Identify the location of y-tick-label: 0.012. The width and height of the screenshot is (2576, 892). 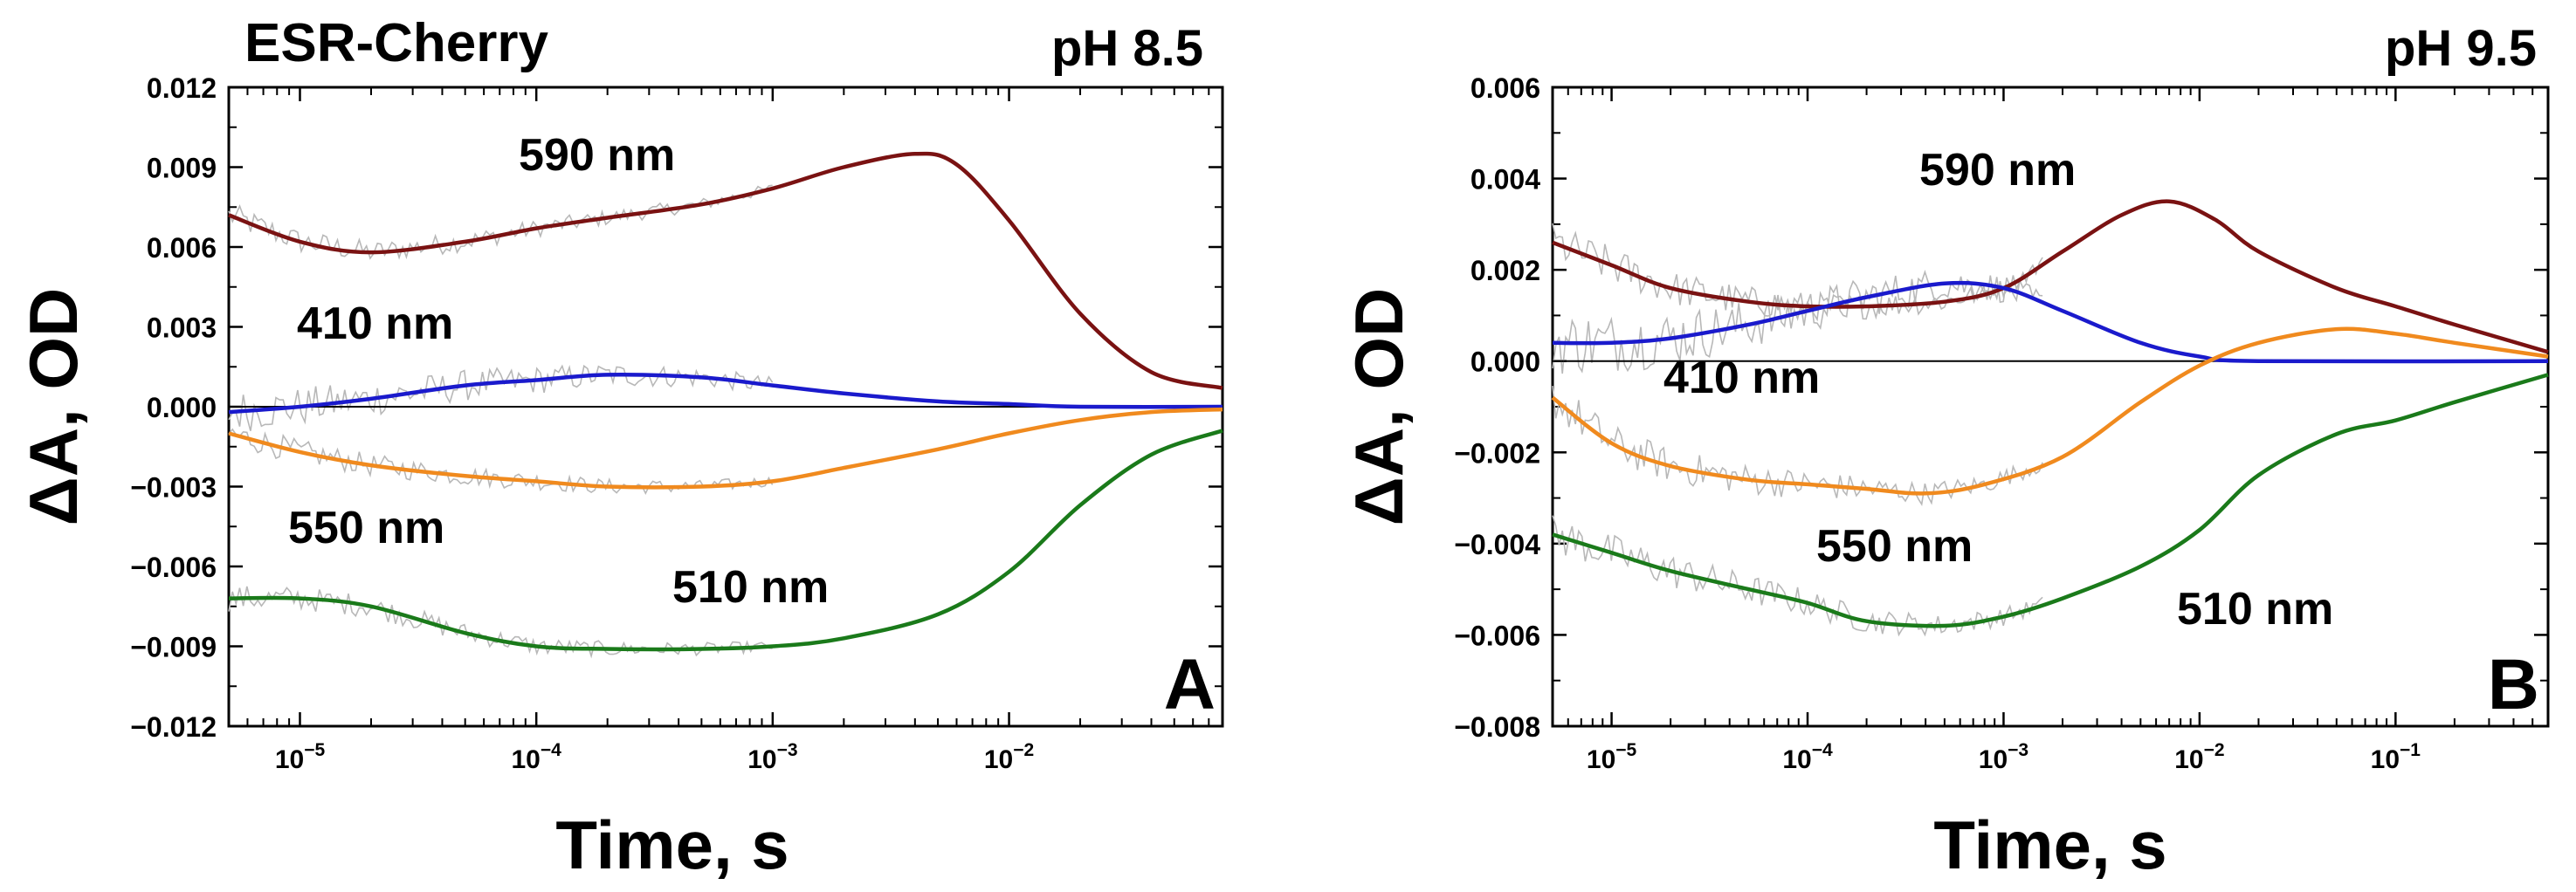
(182, 88).